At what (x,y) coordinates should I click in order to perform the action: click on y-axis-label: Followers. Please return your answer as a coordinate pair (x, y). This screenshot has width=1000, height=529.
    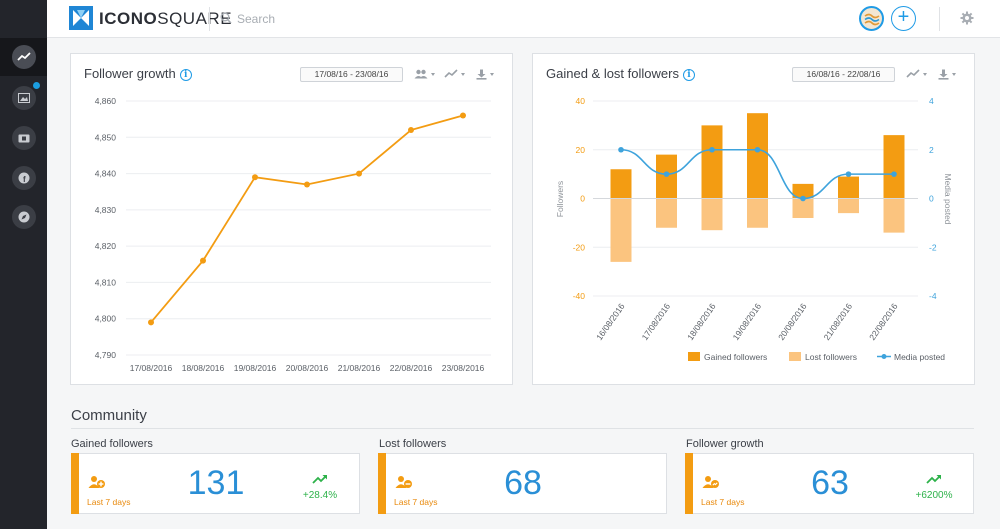
    Looking at the image, I should click on (560, 199).